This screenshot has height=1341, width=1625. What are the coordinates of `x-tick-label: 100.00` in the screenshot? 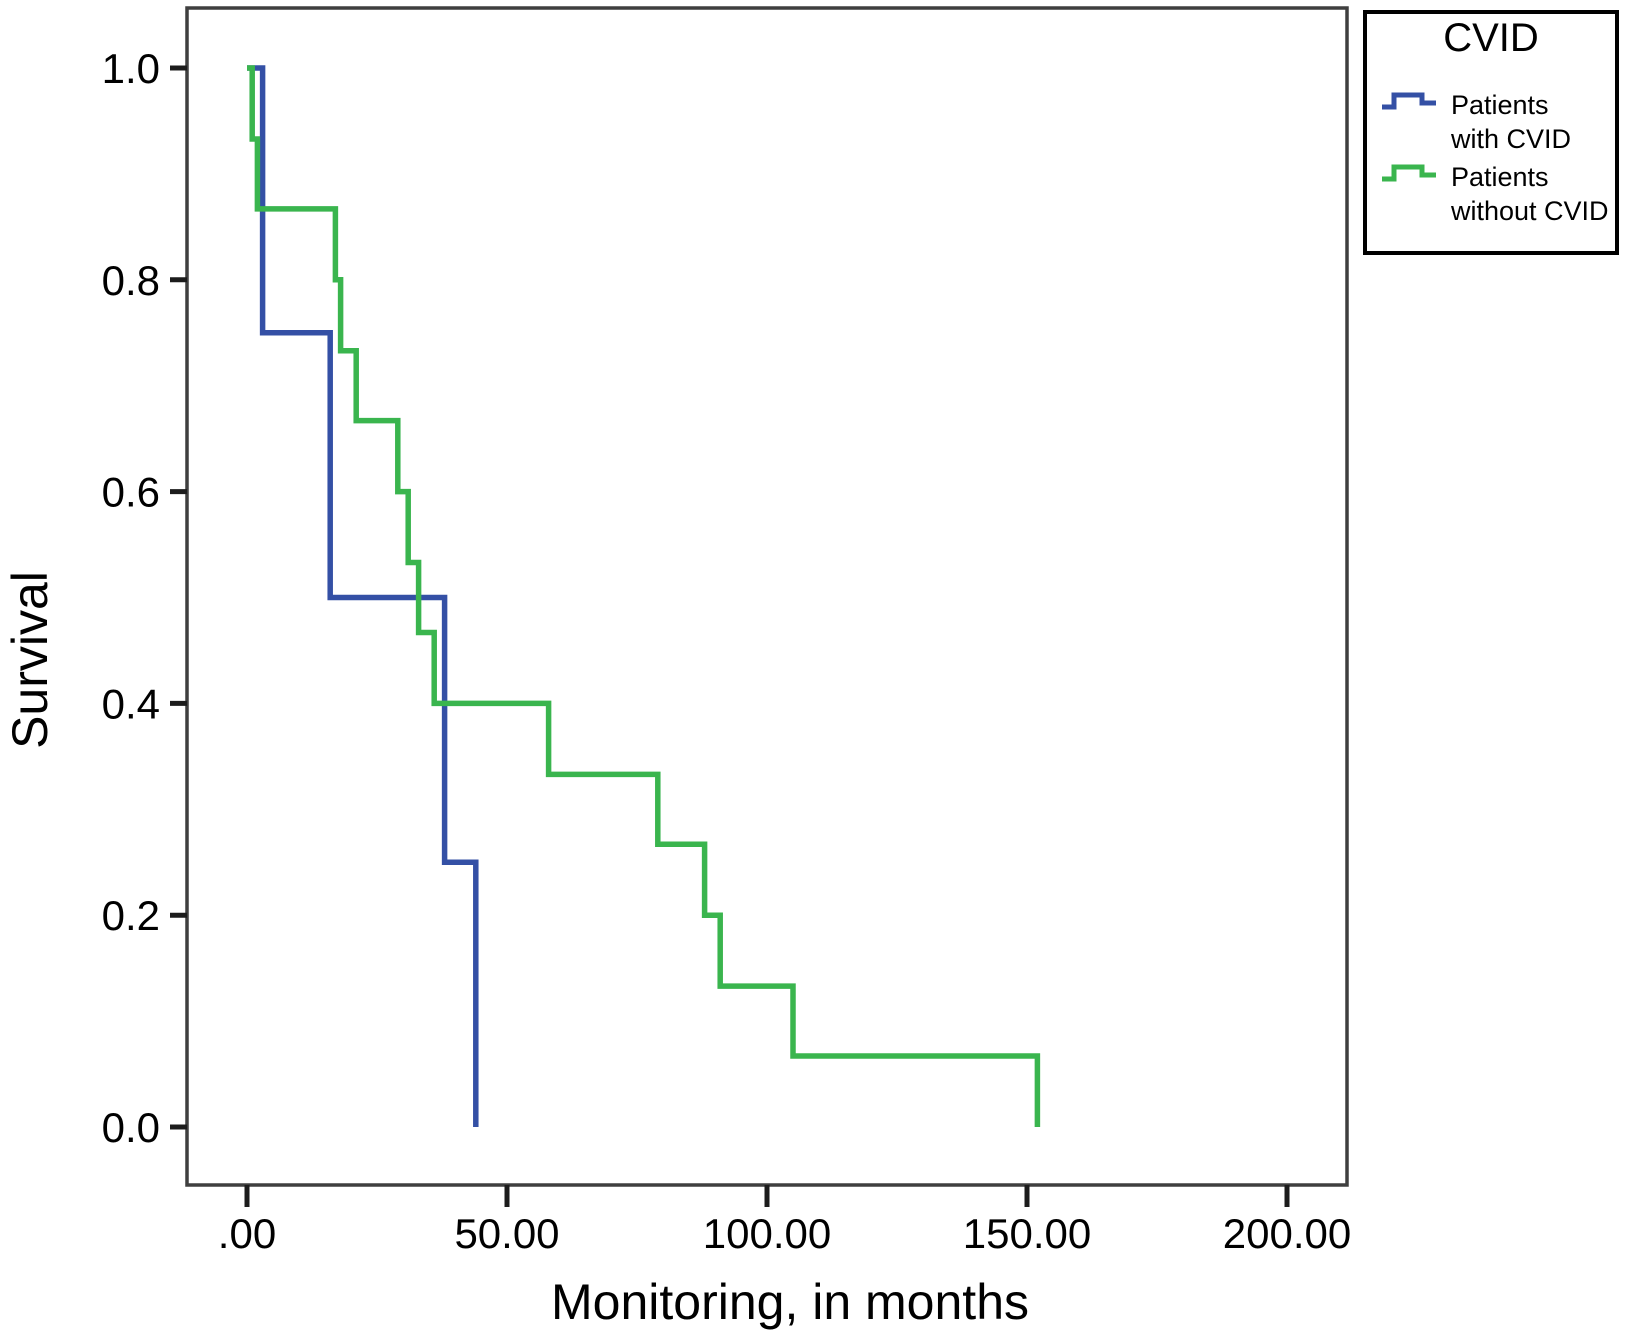 It's located at (767, 1233).